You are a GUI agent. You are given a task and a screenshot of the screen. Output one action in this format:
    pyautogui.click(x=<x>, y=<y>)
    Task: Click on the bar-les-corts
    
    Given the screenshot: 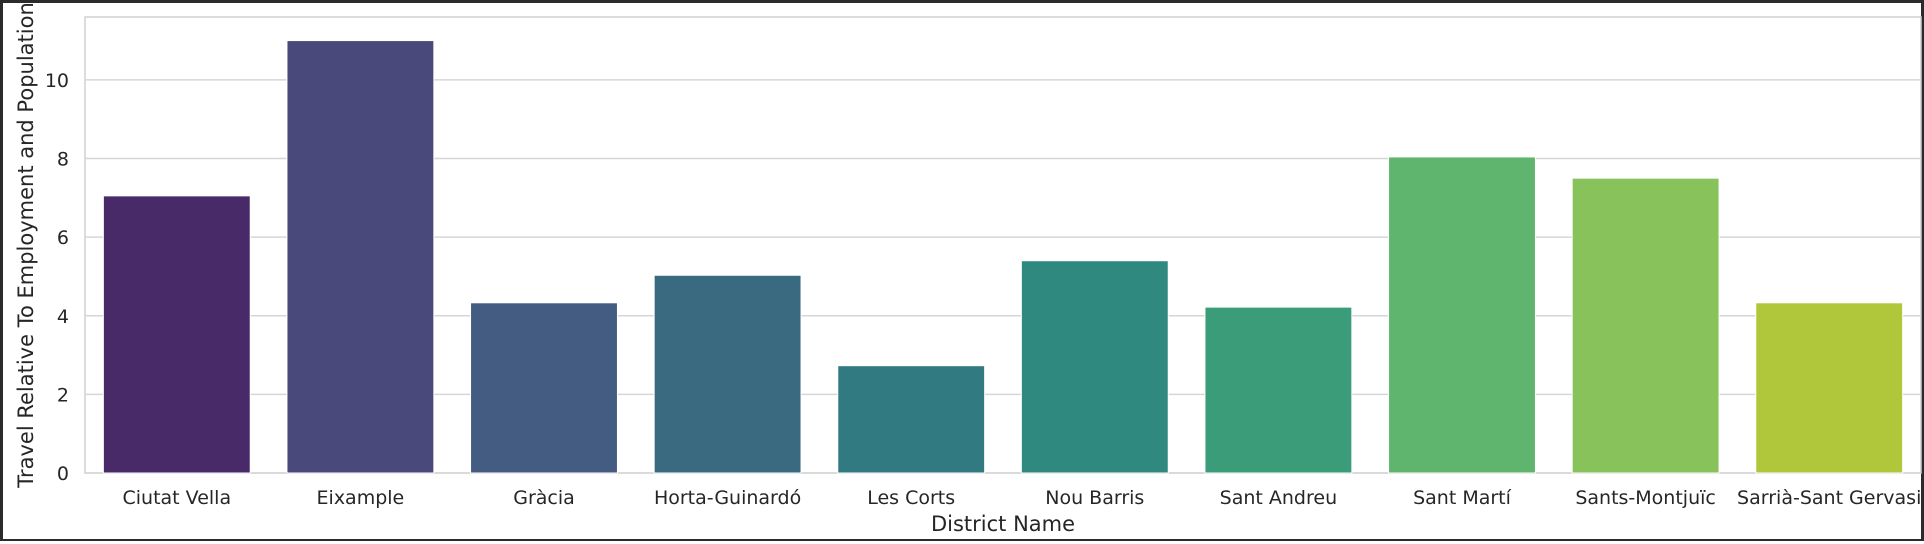 What is the action you would take?
    pyautogui.click(x=911, y=419)
    